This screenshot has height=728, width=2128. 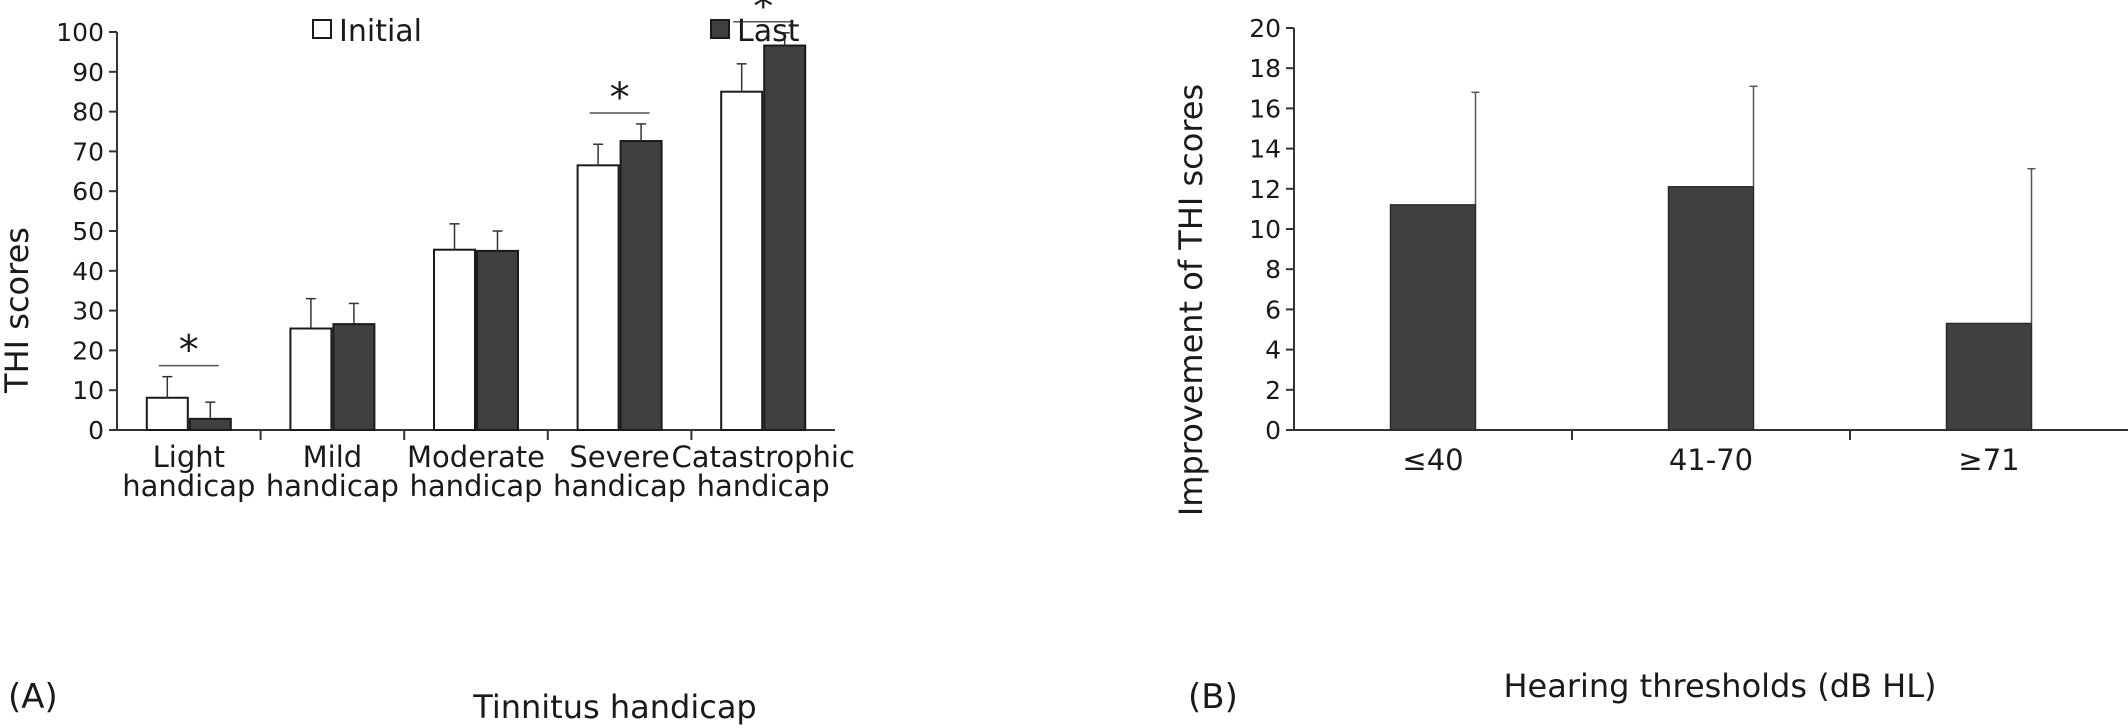 I want to click on panel-b-y-tick-label: 6, so click(x=1273, y=309).